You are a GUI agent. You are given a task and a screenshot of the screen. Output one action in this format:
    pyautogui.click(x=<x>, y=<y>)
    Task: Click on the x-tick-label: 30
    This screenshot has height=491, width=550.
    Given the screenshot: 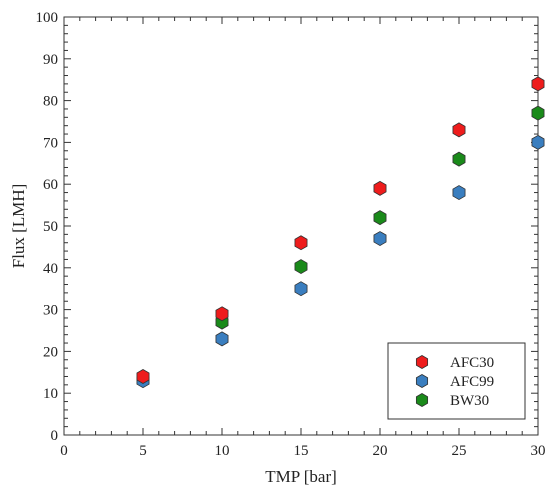 What is the action you would take?
    pyautogui.click(x=538, y=451)
    